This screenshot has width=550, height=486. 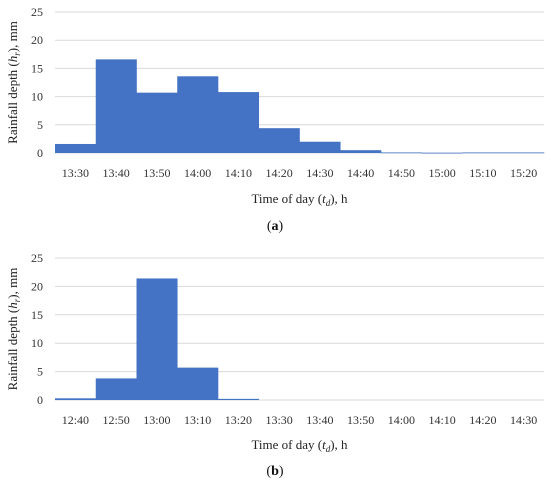 What do you see at coordinates (442, 153) in the screenshot?
I see `bar-15:00` at bounding box center [442, 153].